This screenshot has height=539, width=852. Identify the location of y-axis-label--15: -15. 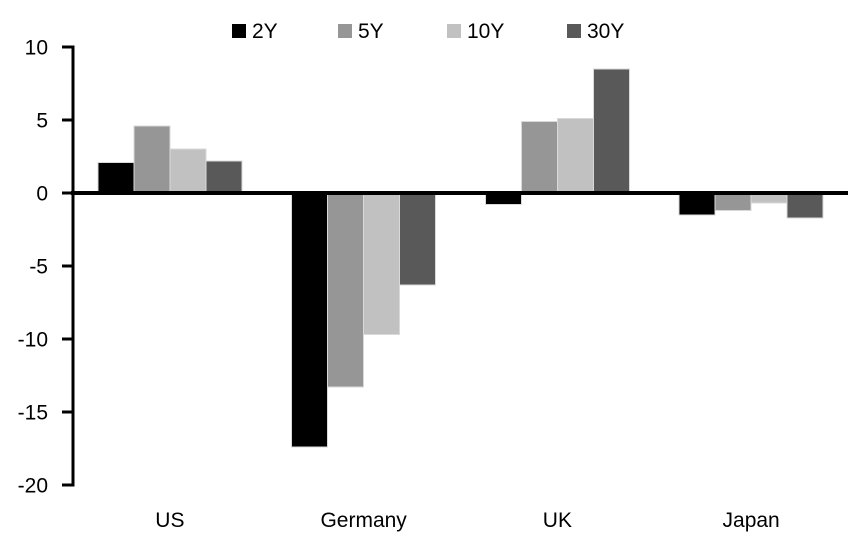
(33, 413).